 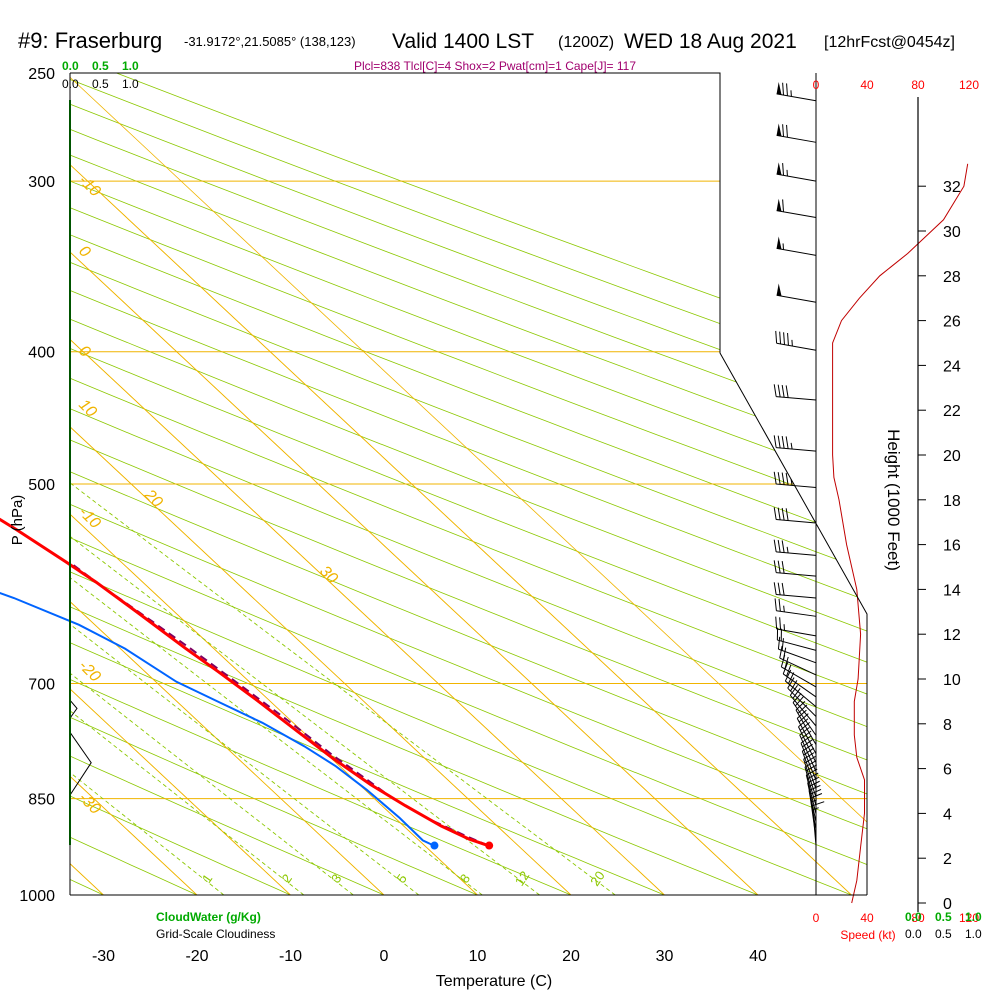 I want to click on valid-time: Valid 1400 LST, so click(x=463, y=41).